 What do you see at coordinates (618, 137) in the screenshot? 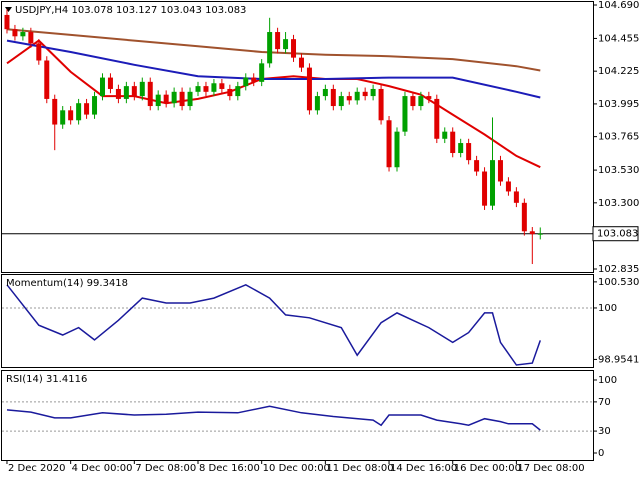
I see `y-tick-label: 103.765` at bounding box center [618, 137].